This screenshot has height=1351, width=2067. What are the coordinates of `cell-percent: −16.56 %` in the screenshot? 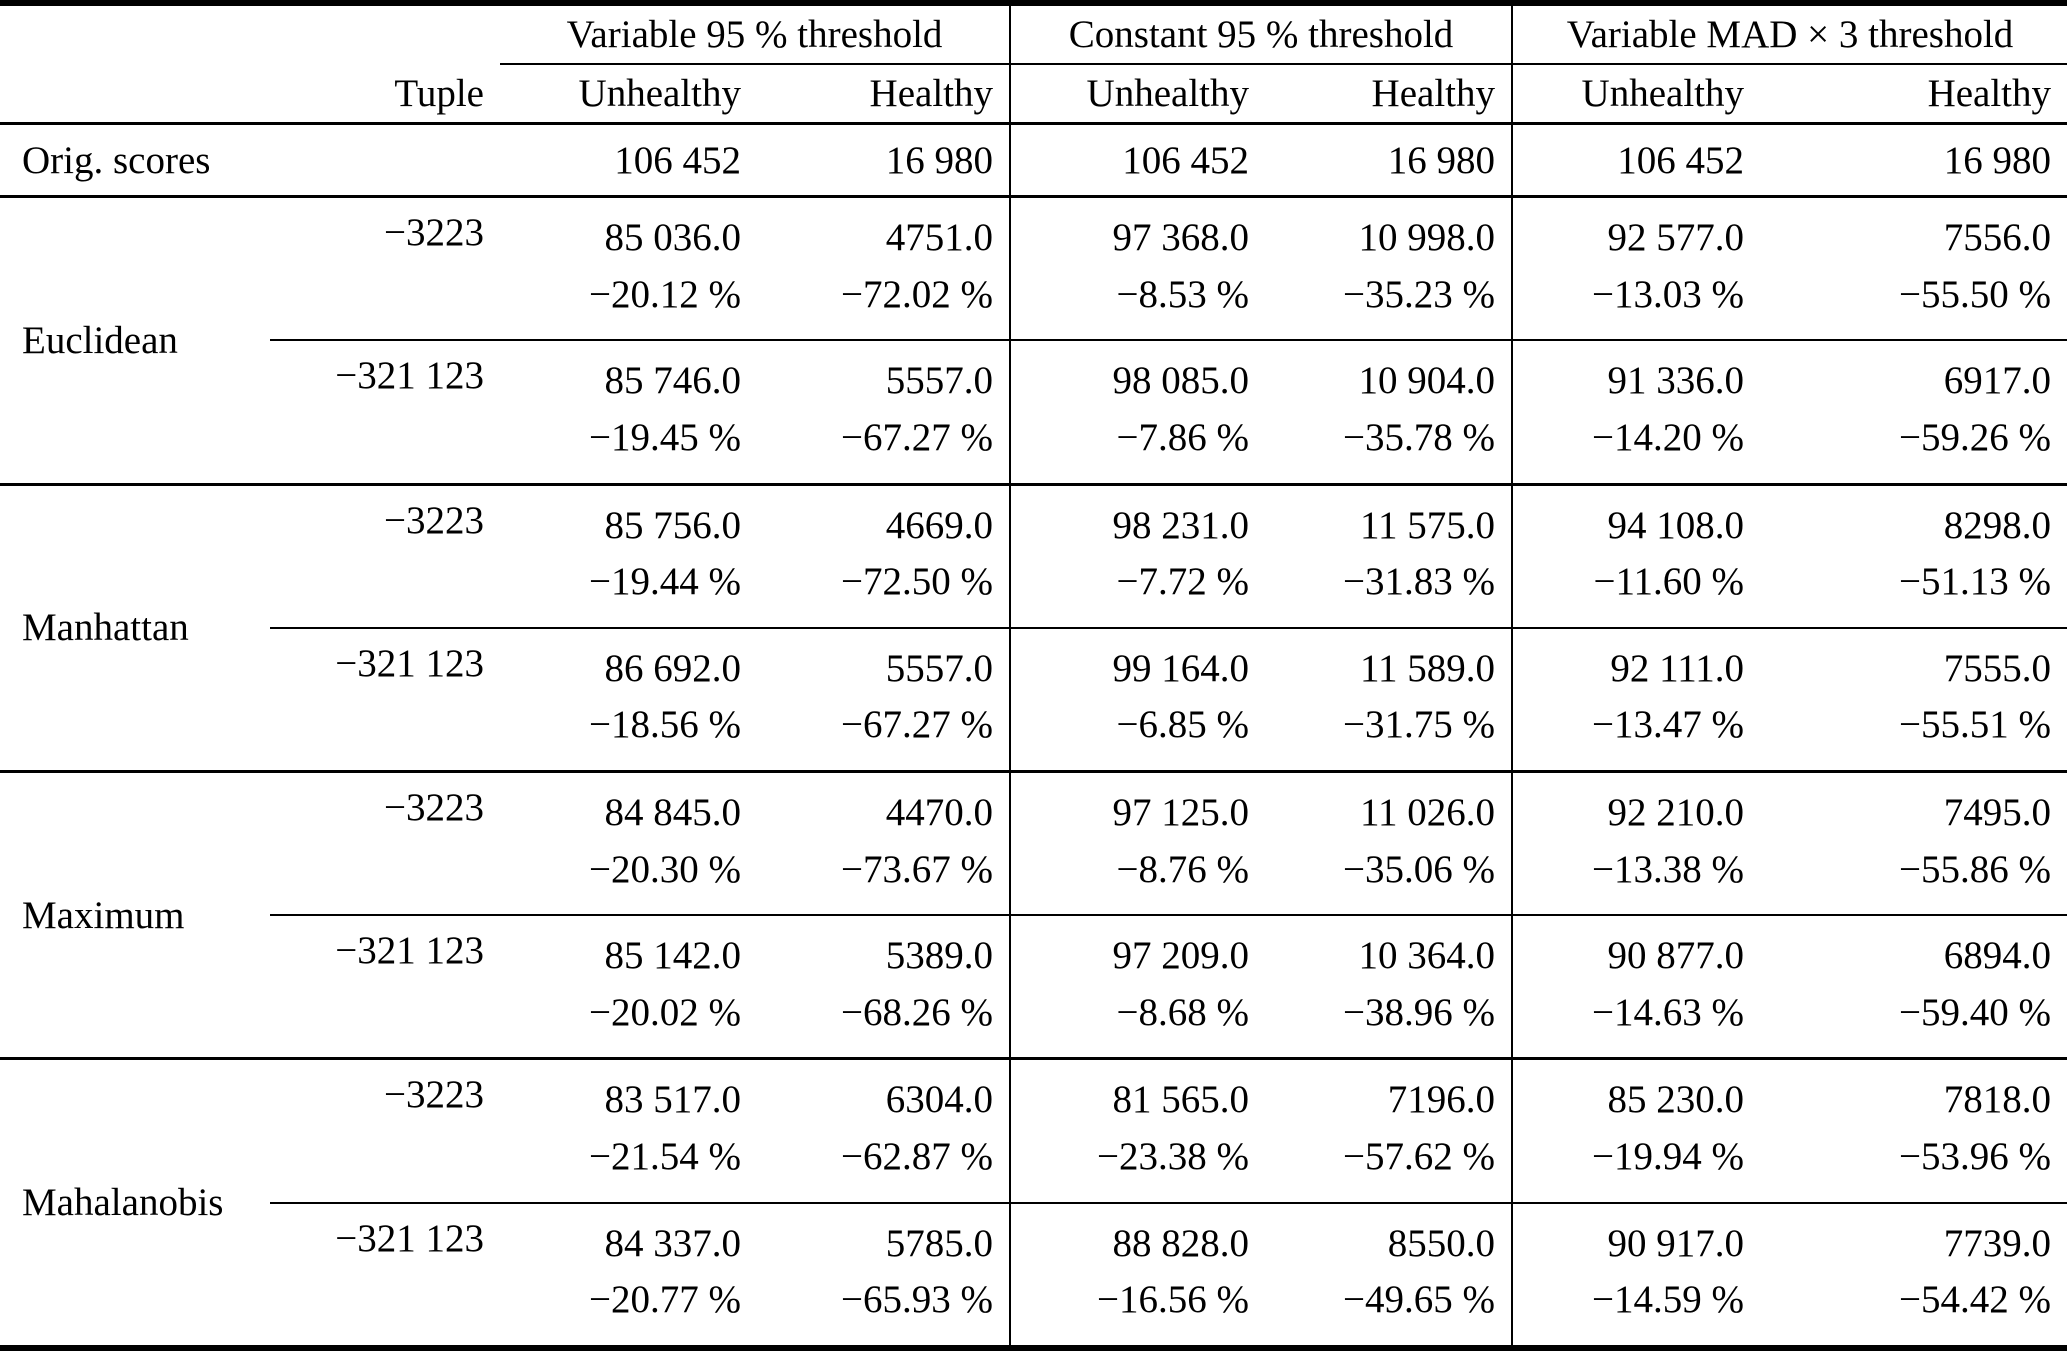 It's located at (1173, 1300).